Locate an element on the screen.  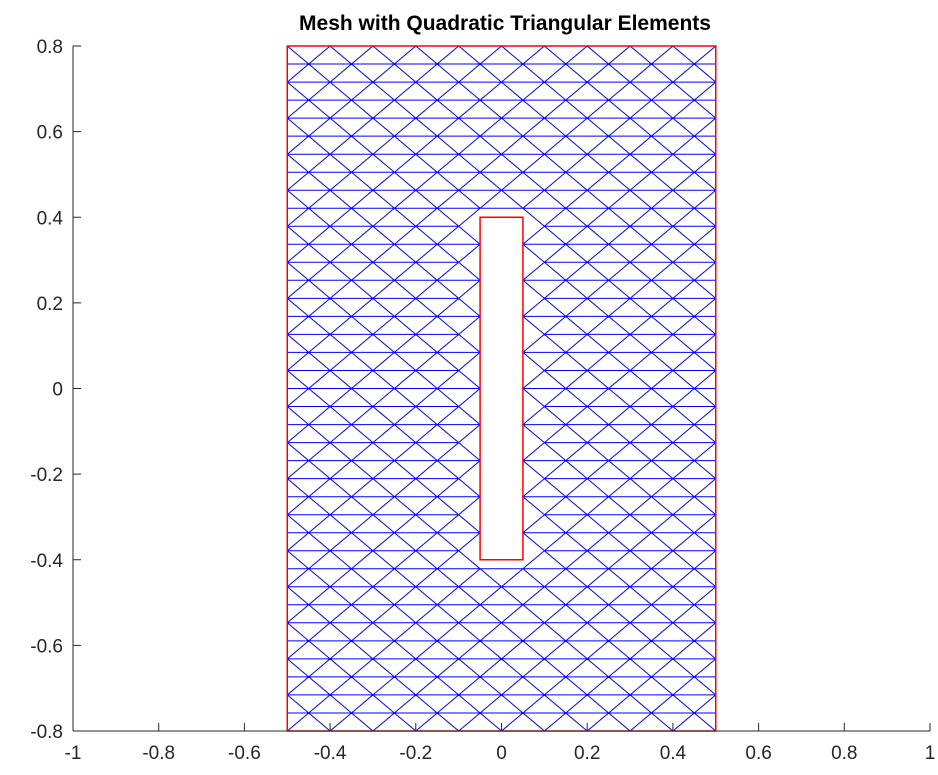
x-tick-label: 0.2 is located at coordinates (587, 753).